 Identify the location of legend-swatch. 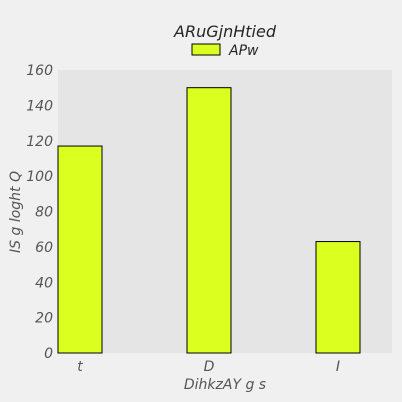
(206, 49).